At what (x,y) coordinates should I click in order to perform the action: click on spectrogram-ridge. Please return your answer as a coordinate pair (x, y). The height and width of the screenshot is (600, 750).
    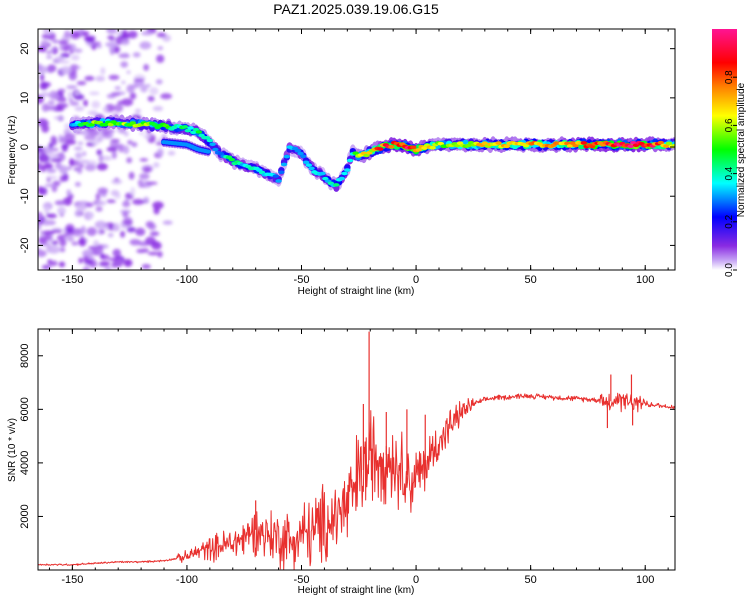
    Looking at the image, I should click on (372, 153).